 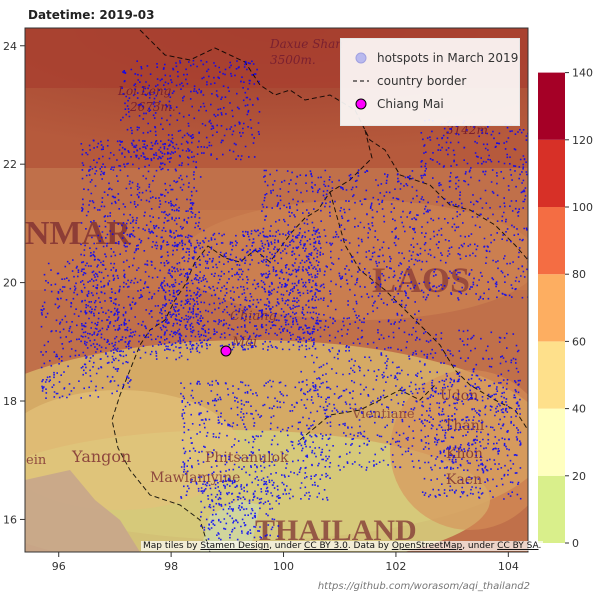 What do you see at coordinates (579, 476) in the screenshot?
I see `colorbar-tick-label: 20` at bounding box center [579, 476].